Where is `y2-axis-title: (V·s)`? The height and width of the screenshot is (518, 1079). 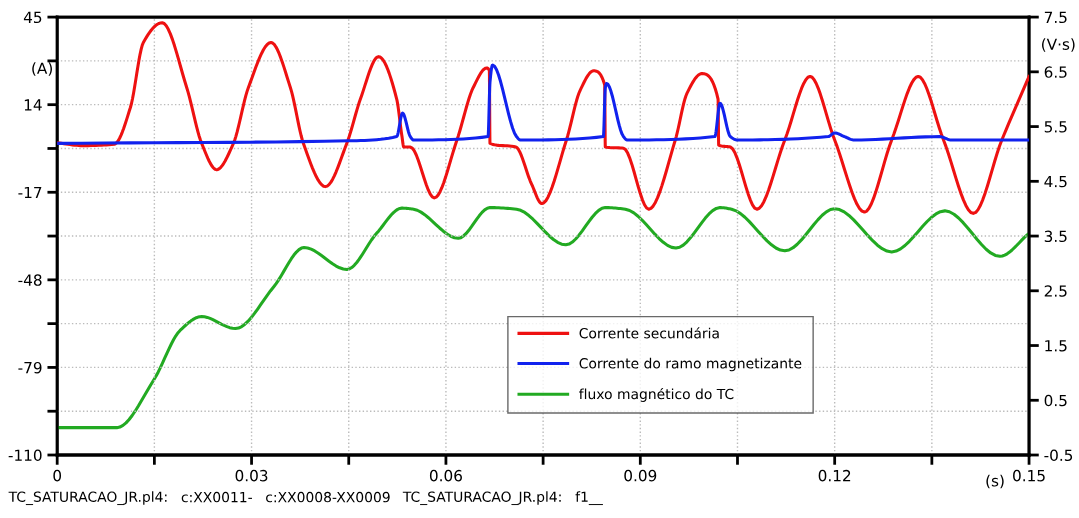 y2-axis-title: (V·s) is located at coordinates (1058, 45).